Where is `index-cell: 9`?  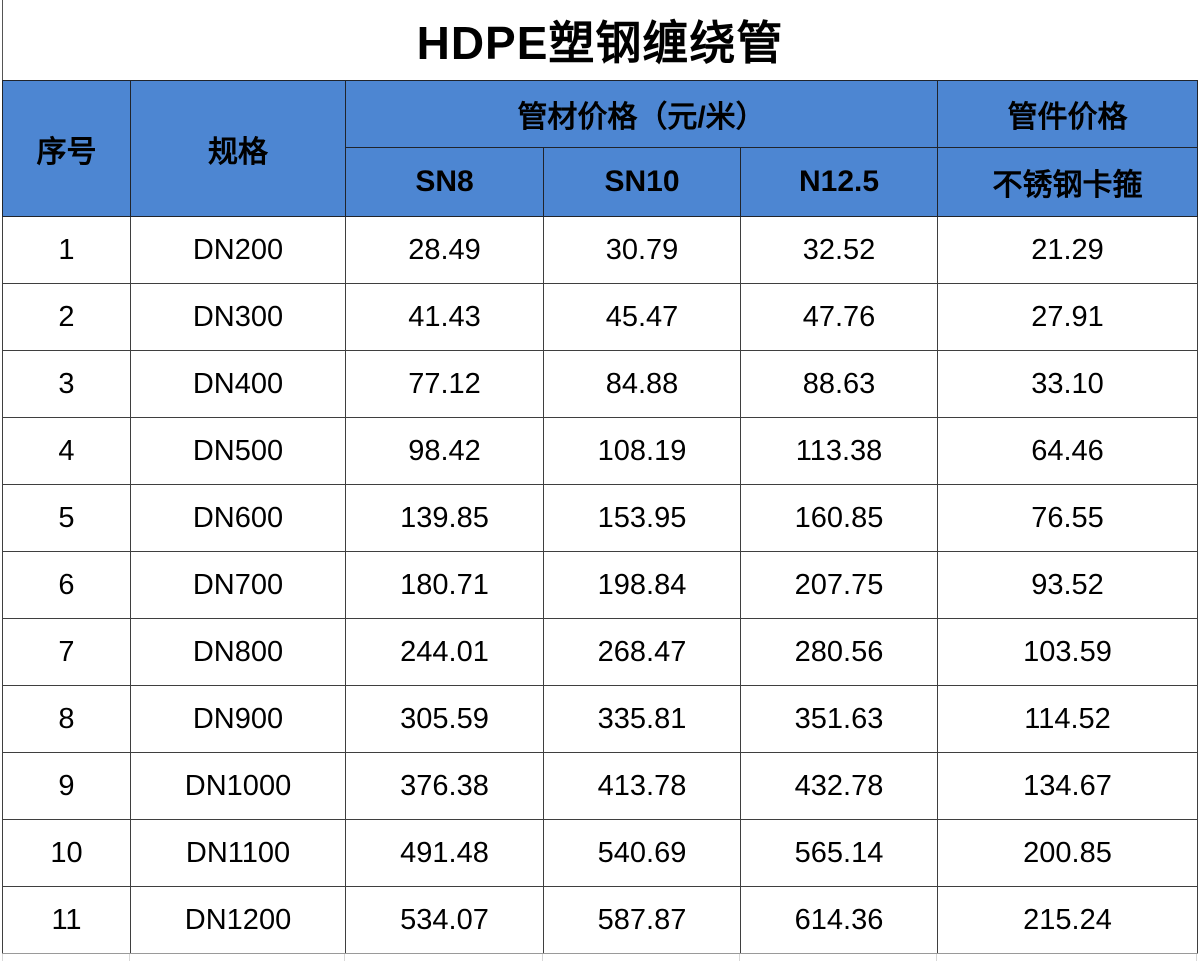 index-cell: 9 is located at coordinates (66, 786).